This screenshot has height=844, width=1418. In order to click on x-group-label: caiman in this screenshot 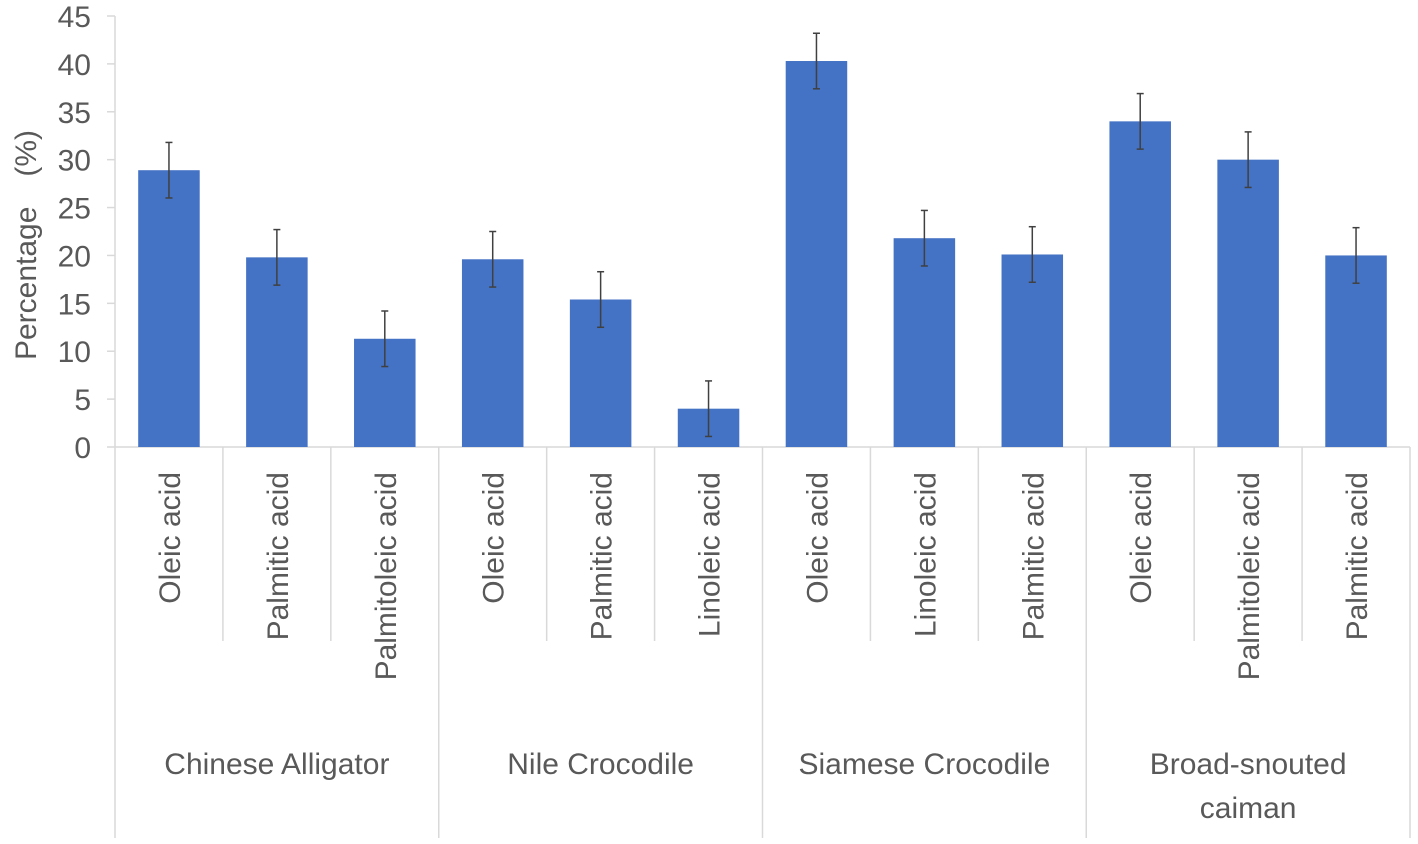, I will do `click(1248, 808)`.